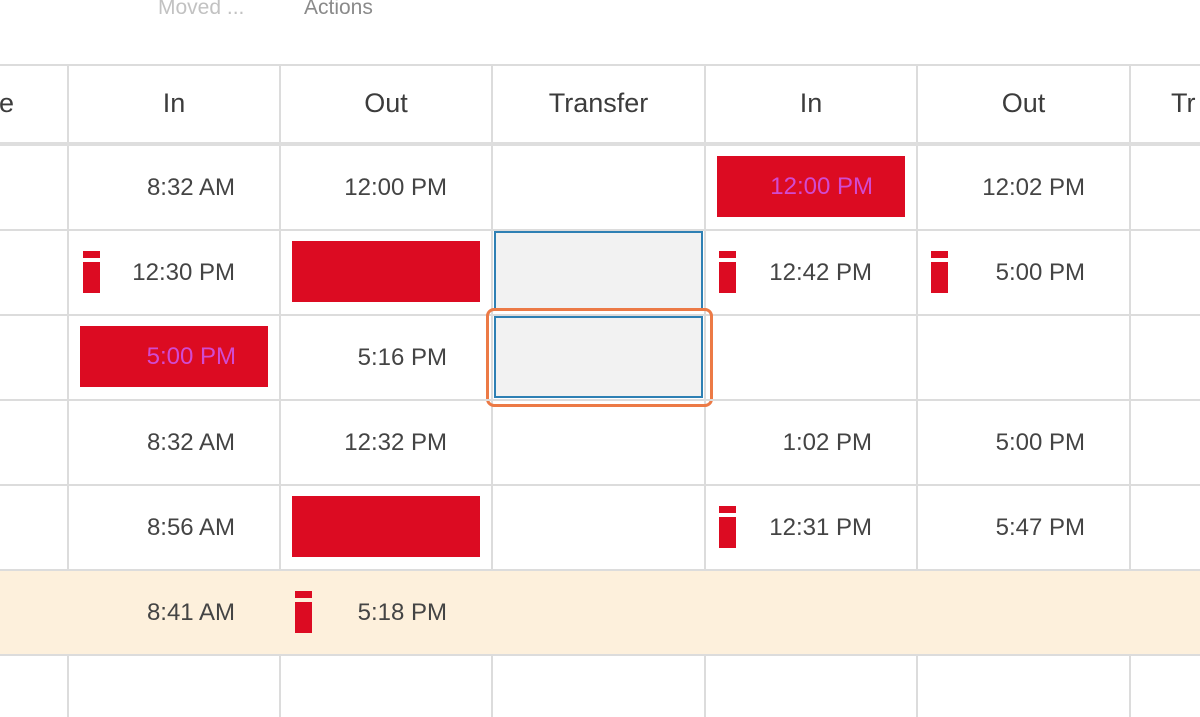  I want to click on focus-ring, so click(599, 357).